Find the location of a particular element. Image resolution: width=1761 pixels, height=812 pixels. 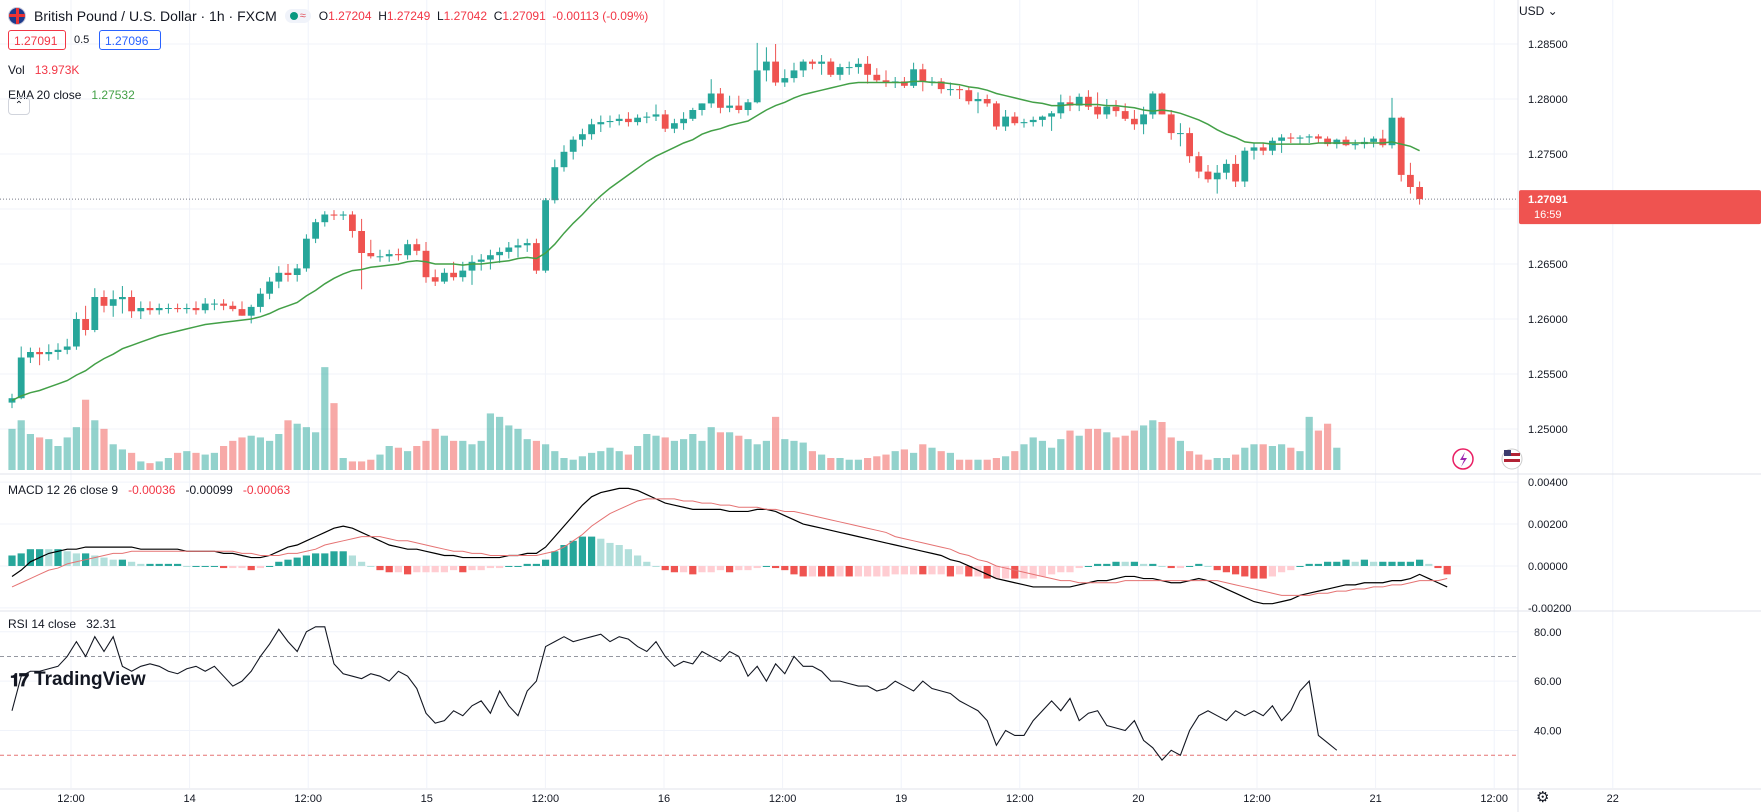

price-change: -0.00113 (-0.09%) is located at coordinates (600, 16).